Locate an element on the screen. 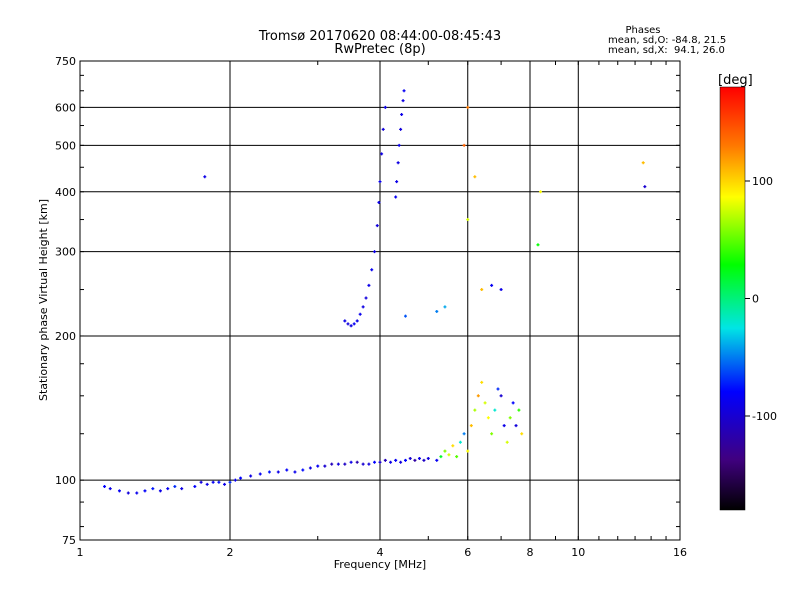  x-tick-label: 1 is located at coordinates (80, 552).